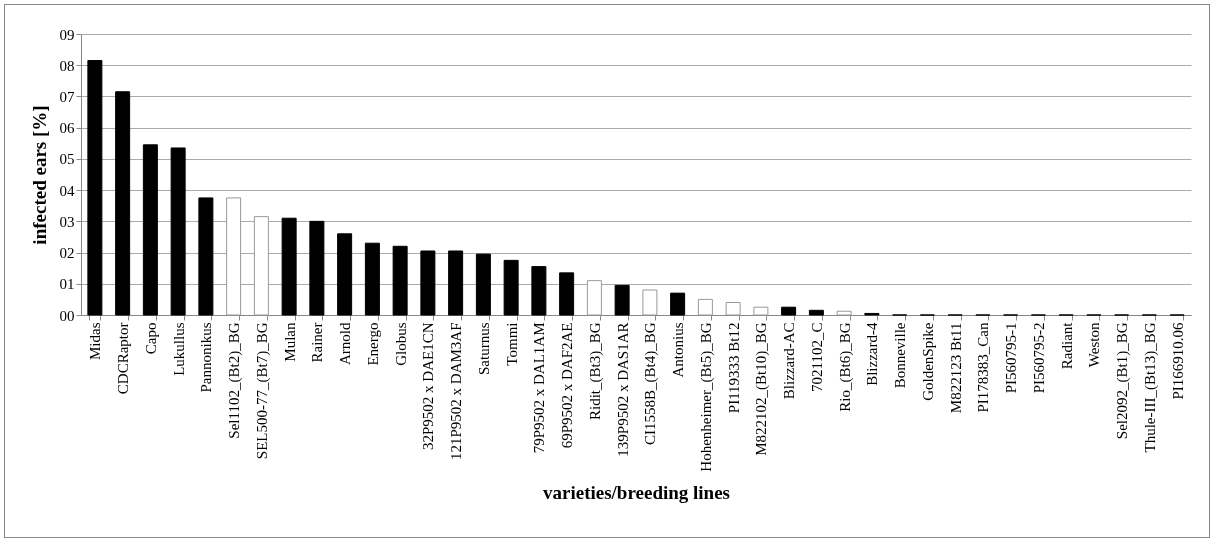  What do you see at coordinates (67, 96) in the screenshot?
I see `y-tick-label: 07` at bounding box center [67, 96].